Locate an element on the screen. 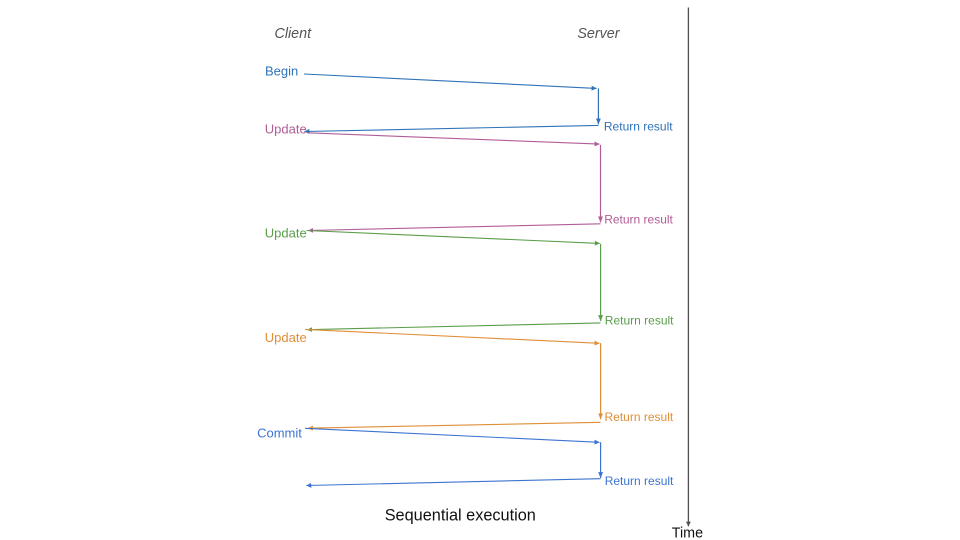 The width and height of the screenshot is (960, 540). svg-text: Server is located at coordinates (598, 34).